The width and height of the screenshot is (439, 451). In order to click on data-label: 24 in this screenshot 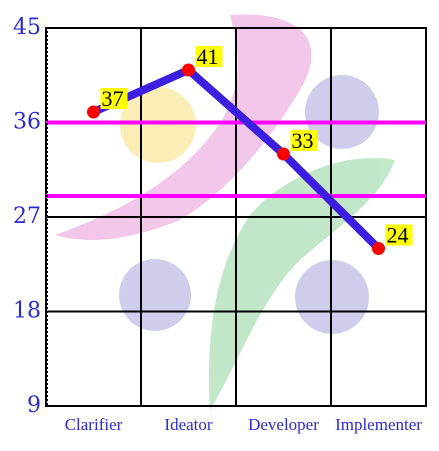, I will do `click(398, 235)`.